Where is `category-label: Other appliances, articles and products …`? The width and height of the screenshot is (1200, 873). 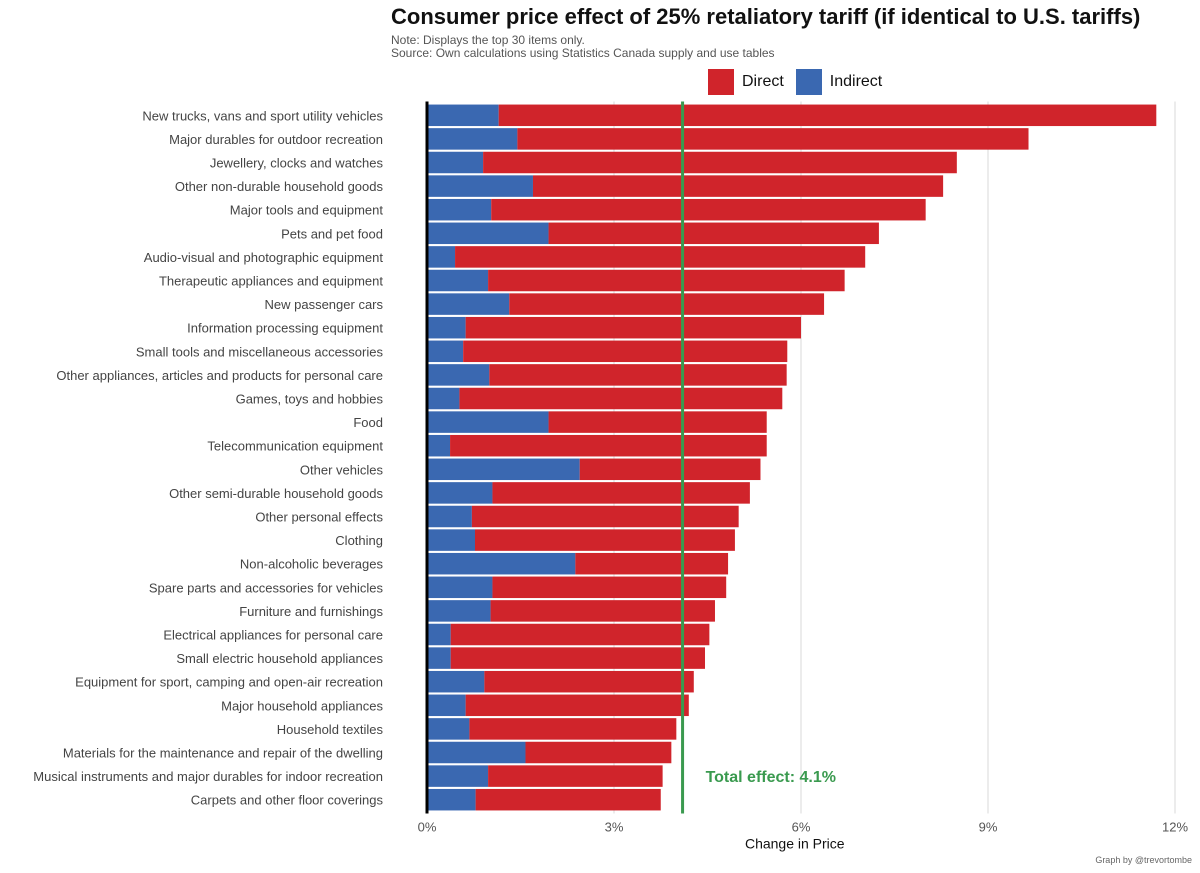 category-label: Other appliances, articles and products … is located at coordinates (219, 375).